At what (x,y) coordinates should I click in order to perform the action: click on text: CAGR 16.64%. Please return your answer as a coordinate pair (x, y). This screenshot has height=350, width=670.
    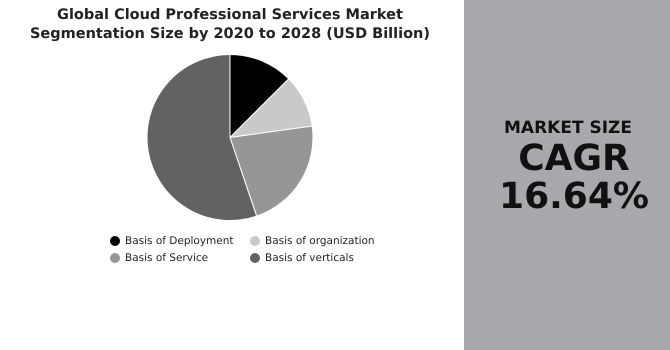
    Looking at the image, I should click on (574, 177).